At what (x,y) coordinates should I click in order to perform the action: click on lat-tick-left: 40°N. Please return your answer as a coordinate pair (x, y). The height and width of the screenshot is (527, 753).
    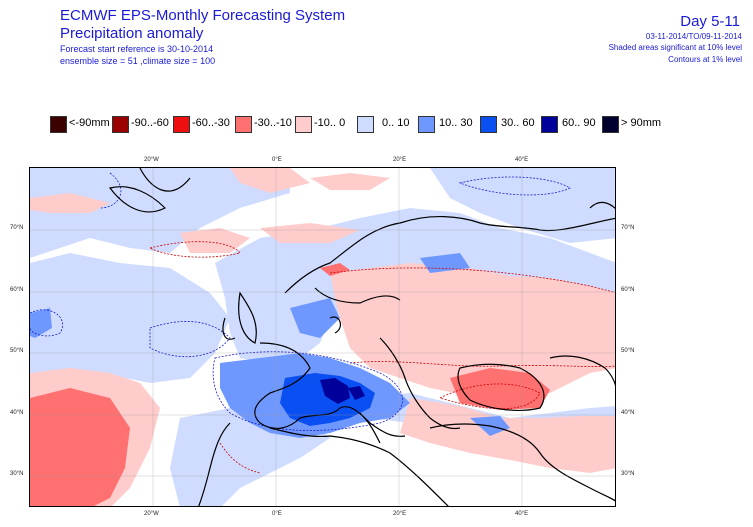
    Looking at the image, I should click on (17, 413).